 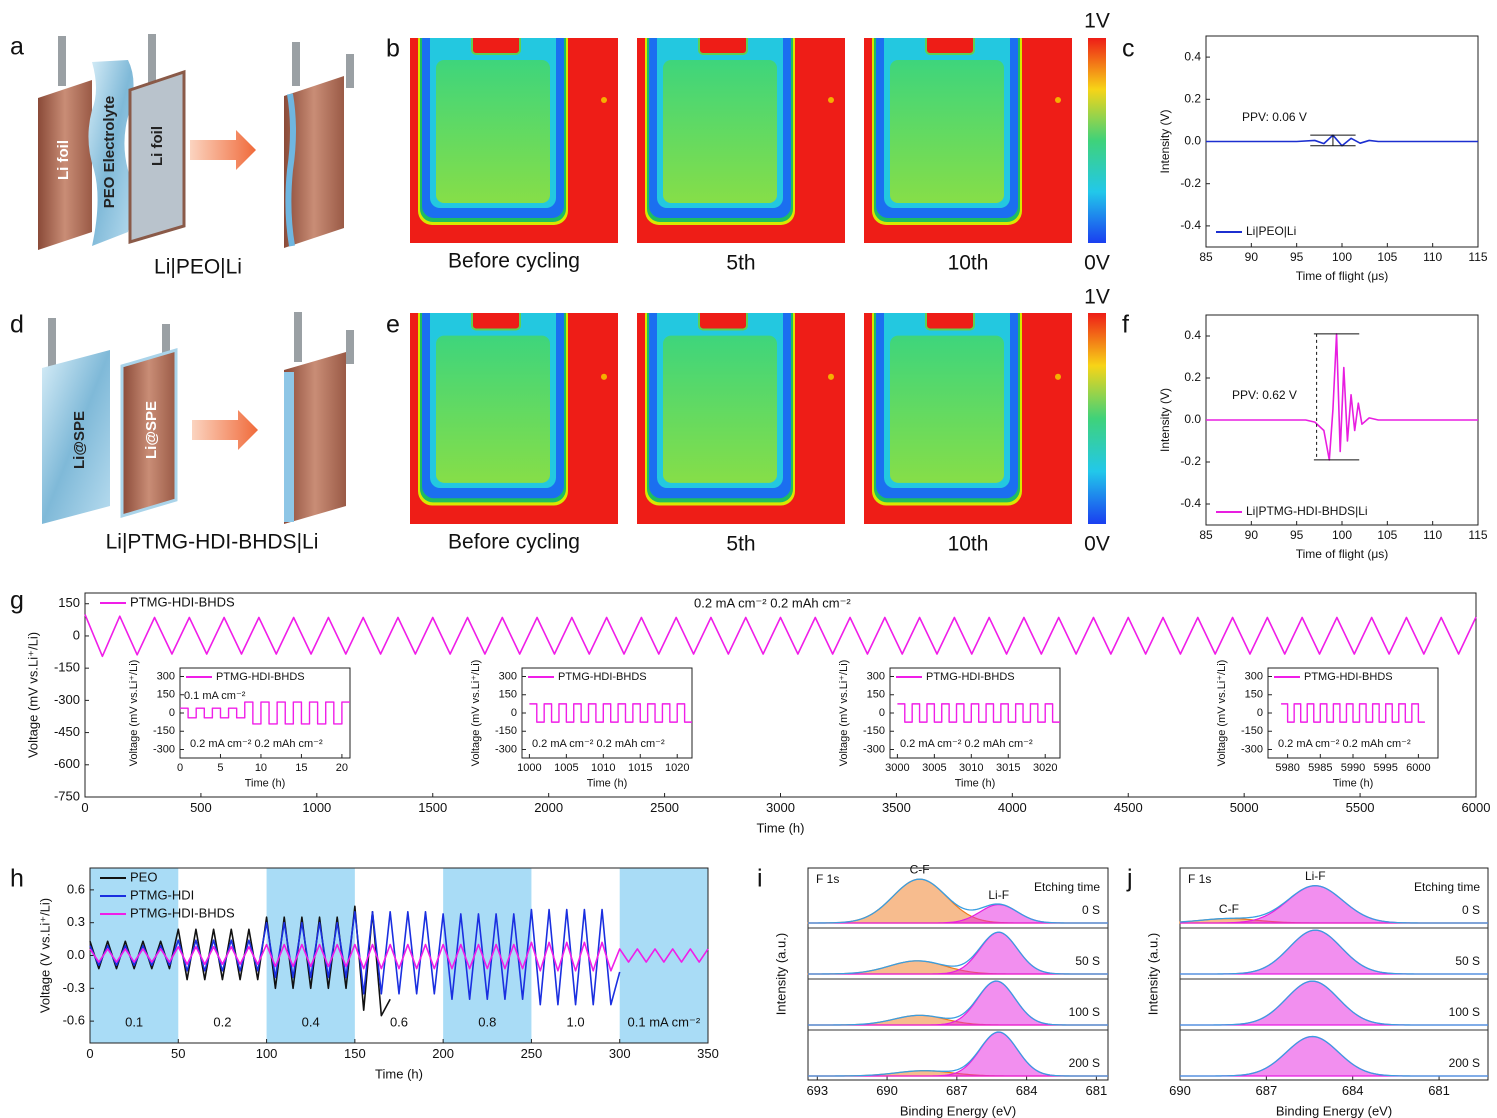 What do you see at coordinates (134, 1021) in the screenshot?
I see `rate-label: 0.1` at bounding box center [134, 1021].